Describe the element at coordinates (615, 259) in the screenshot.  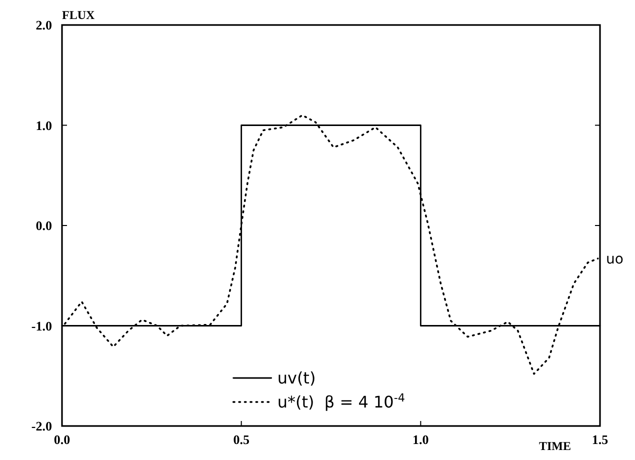
I see `annotation: uo` at that location.